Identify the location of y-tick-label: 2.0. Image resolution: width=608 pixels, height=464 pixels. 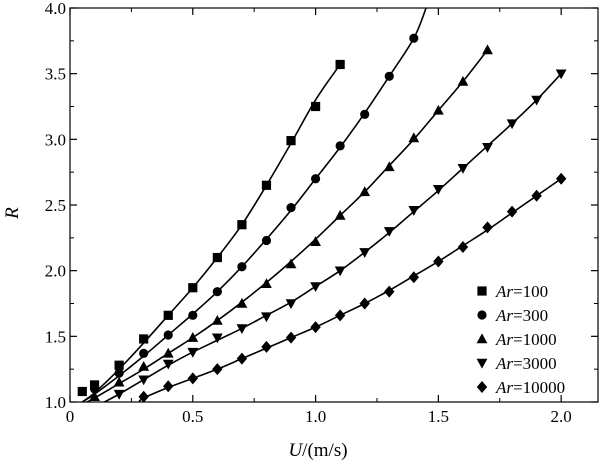
(55, 271).